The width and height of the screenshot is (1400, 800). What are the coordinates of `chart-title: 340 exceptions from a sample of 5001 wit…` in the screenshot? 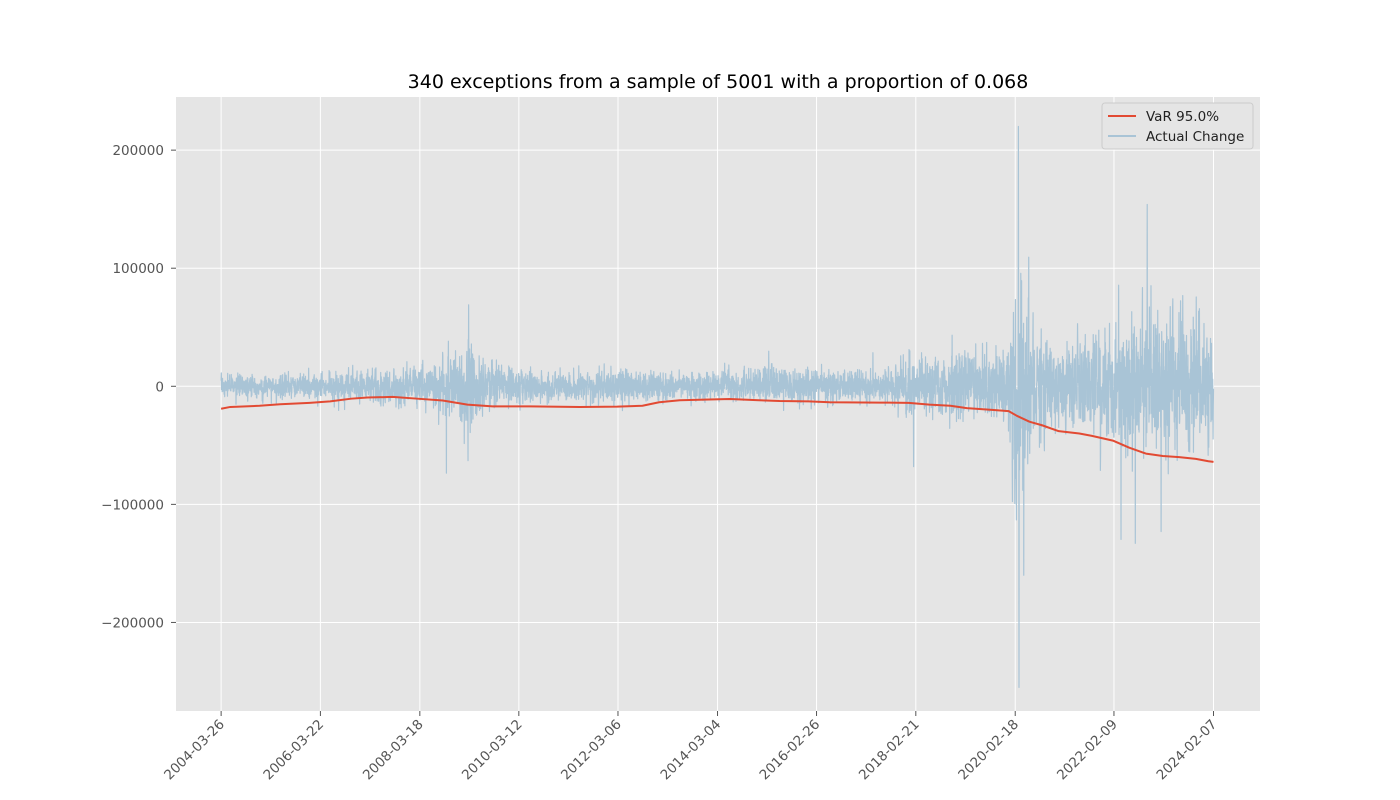 It's located at (718, 82).